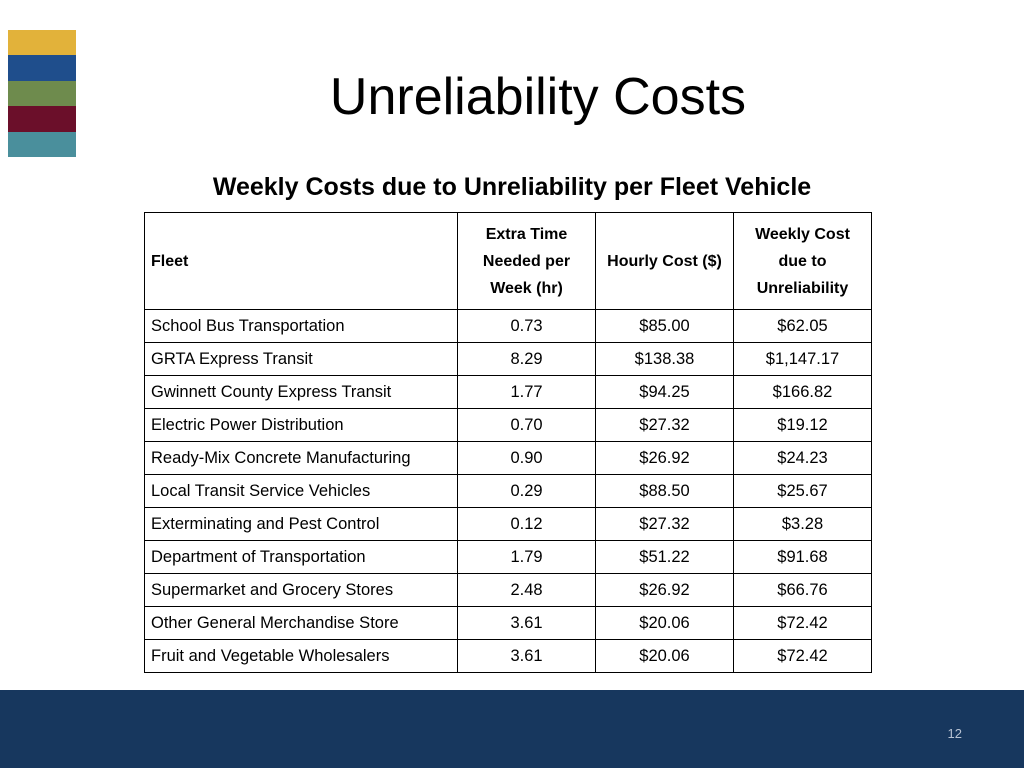 This screenshot has height=768, width=1024. What do you see at coordinates (526, 458) in the screenshot?
I see `cell-extra-time: 0.90` at bounding box center [526, 458].